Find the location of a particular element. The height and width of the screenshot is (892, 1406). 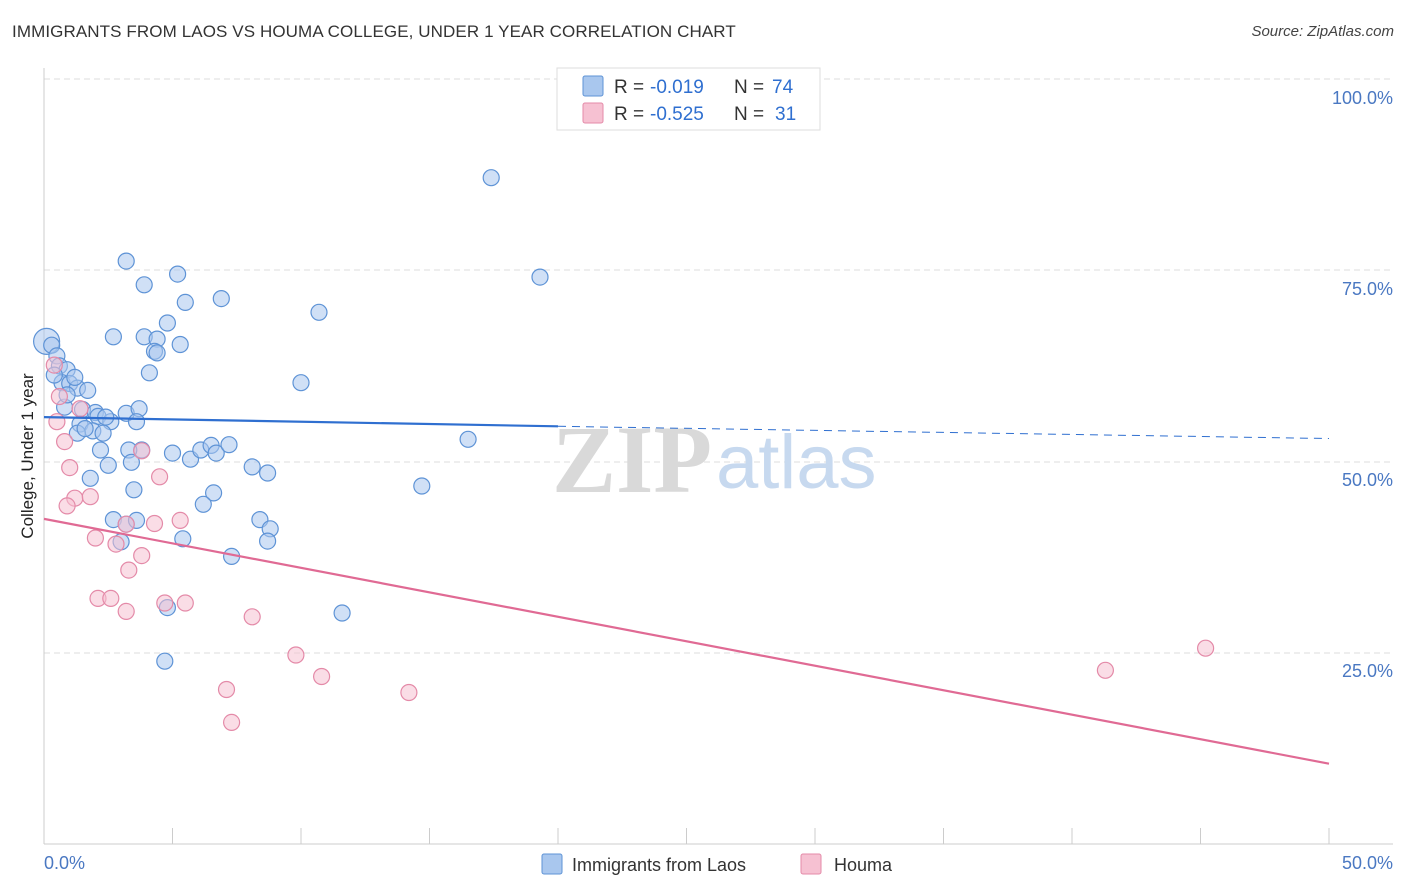

series-legend: Immigrants from Laos Houma is located at coordinates (717, 864).